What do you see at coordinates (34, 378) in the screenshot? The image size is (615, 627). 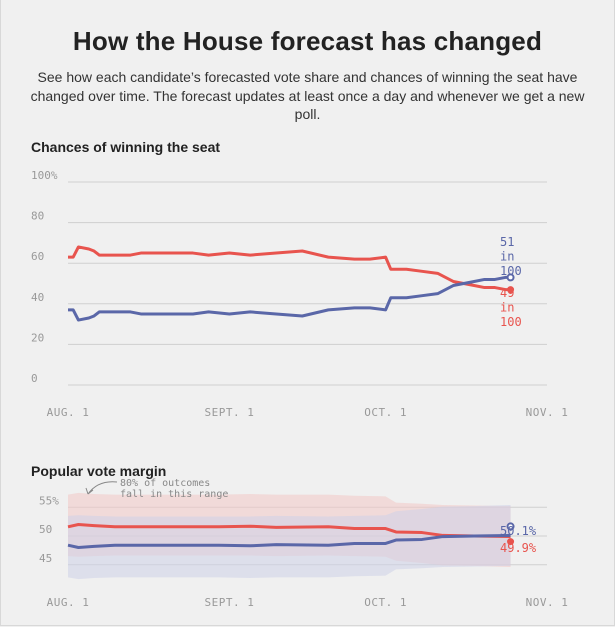 I see `y-tick-label: 0` at bounding box center [34, 378].